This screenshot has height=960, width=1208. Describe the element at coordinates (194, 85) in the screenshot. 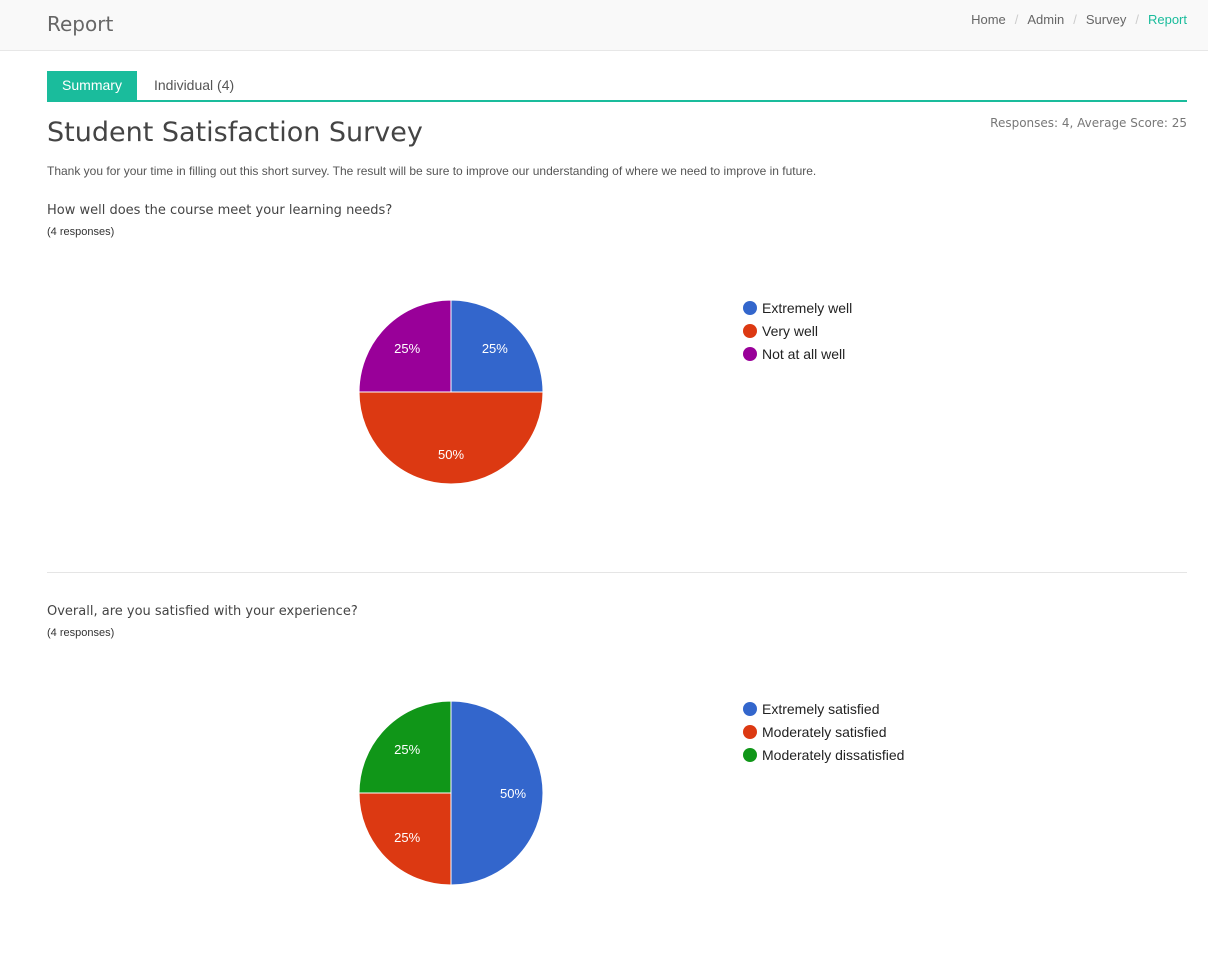

I see `tab-individual: Individual (4)` at that location.